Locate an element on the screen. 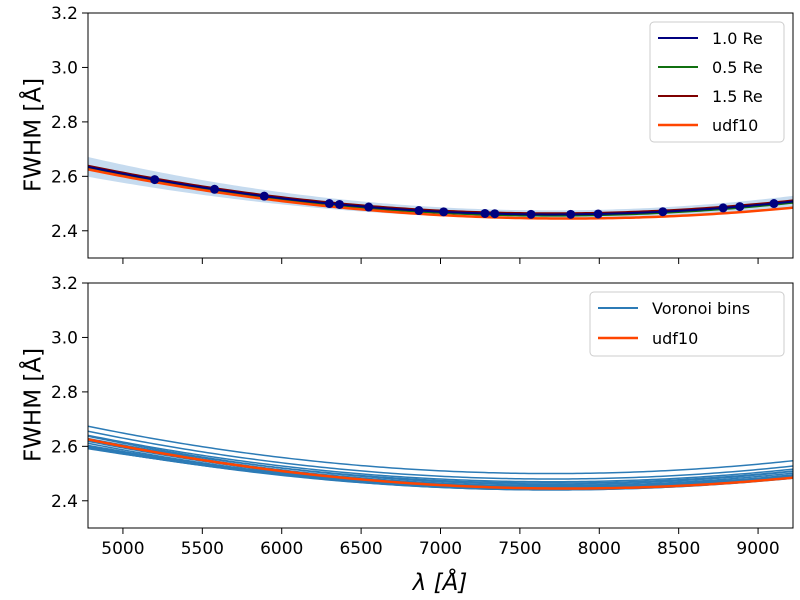 This screenshot has width=800, height=600. legend-label-1re: 1.0 Re is located at coordinates (737, 38).